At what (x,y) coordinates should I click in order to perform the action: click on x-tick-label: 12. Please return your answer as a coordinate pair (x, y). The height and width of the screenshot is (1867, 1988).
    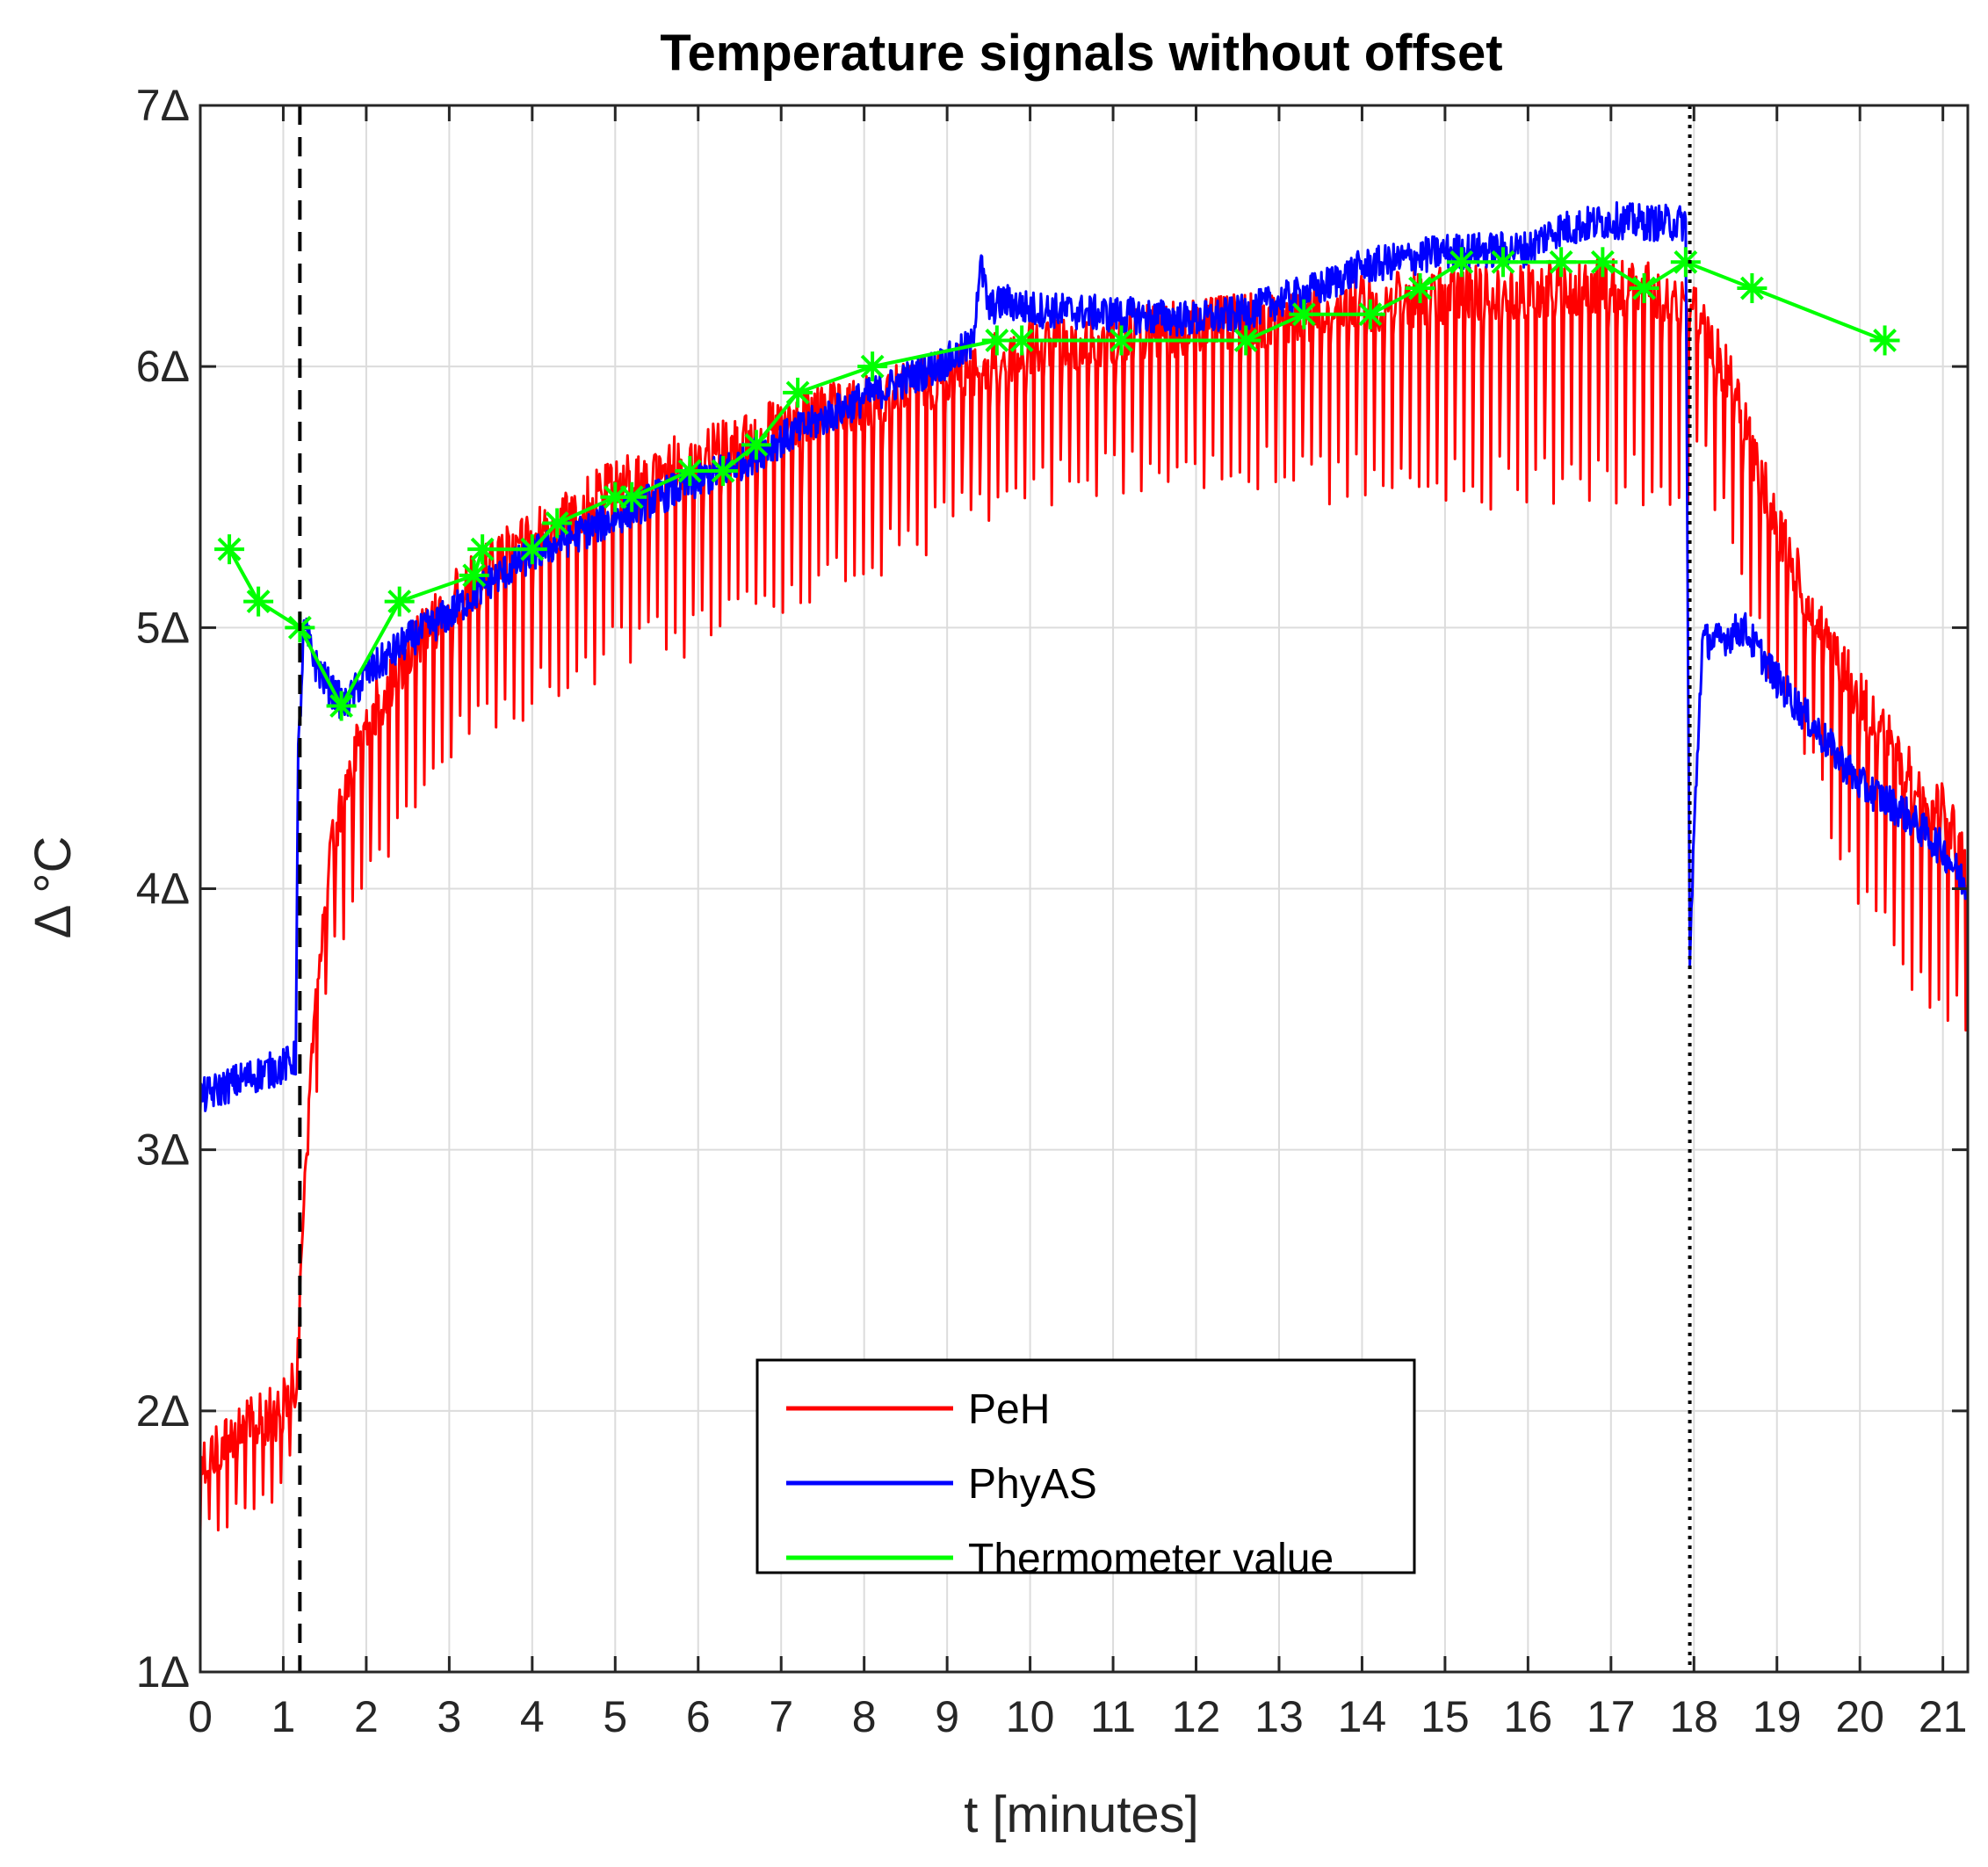
    Looking at the image, I should click on (1196, 1717).